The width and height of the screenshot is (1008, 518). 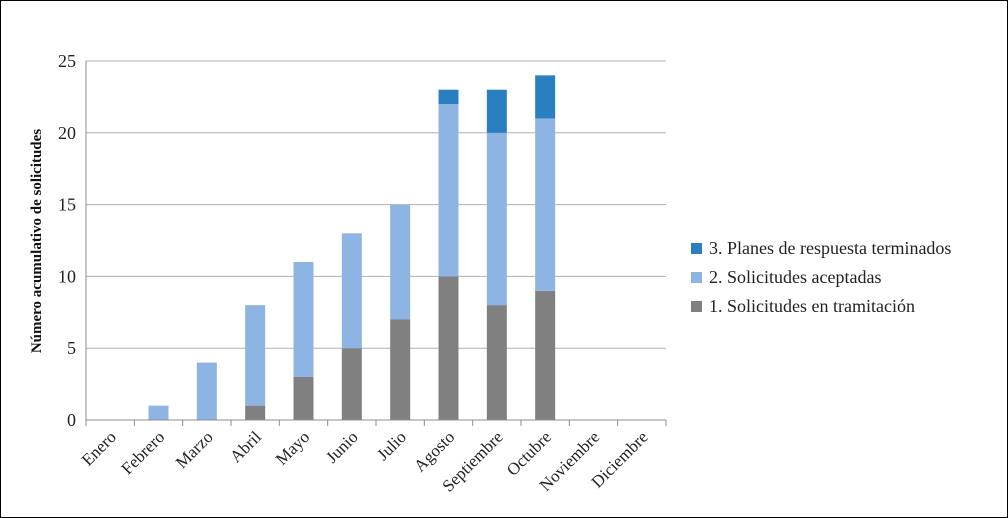 I want to click on bar-segment-3-agosto, so click(x=448, y=97).